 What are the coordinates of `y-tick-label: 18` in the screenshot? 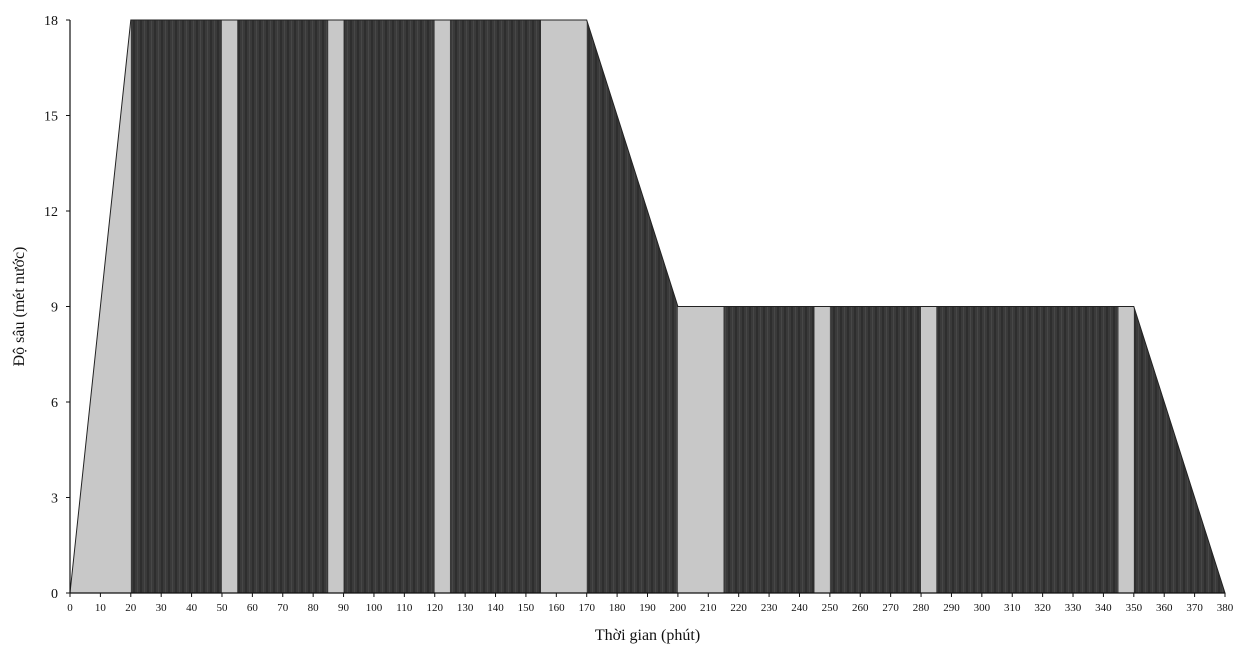 It's located at (51, 21).